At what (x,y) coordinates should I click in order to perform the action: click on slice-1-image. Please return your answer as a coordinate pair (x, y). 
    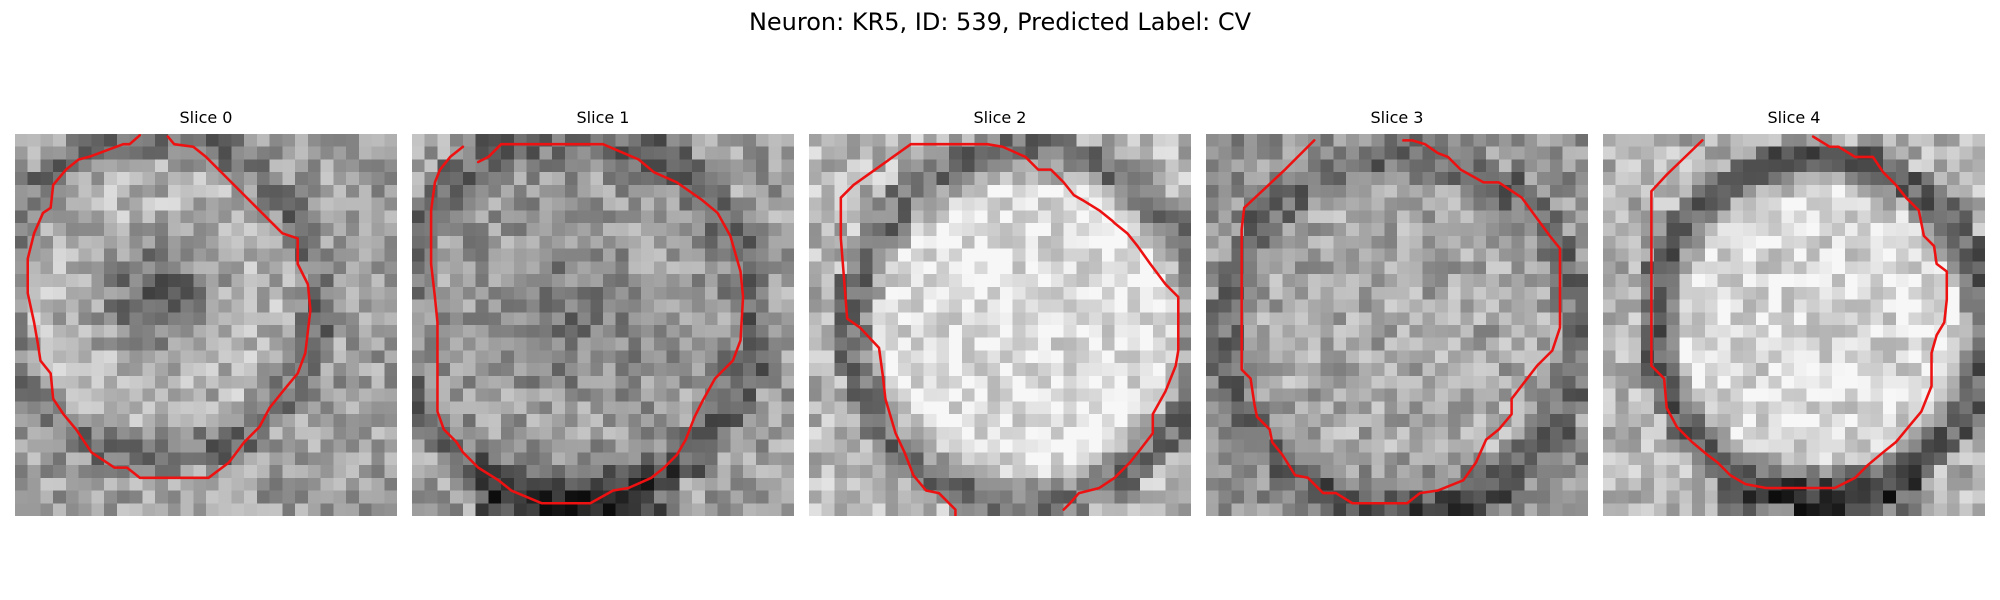
    Looking at the image, I should click on (603, 325).